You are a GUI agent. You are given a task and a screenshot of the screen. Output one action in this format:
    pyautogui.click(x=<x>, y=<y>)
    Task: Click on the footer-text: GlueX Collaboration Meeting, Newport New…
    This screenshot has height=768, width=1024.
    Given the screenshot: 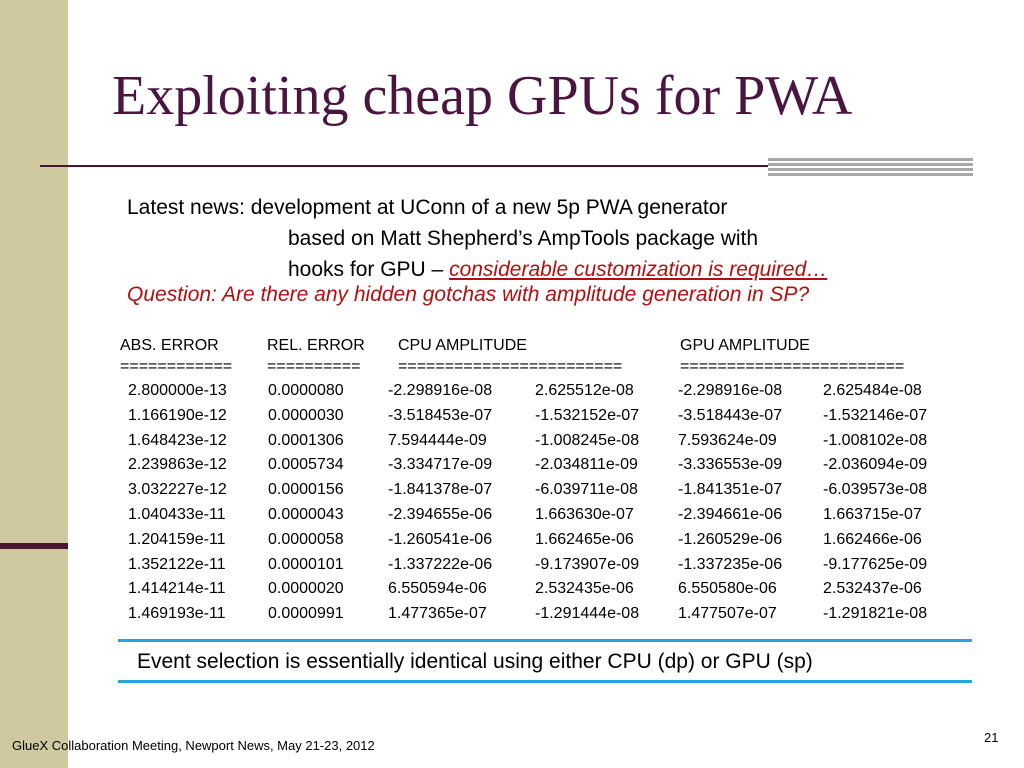 What is the action you would take?
    pyautogui.click(x=193, y=745)
    